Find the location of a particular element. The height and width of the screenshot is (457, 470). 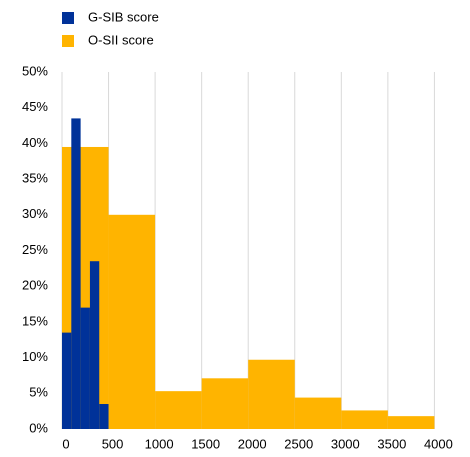

y-tick-label: 50% is located at coordinates (35, 70).